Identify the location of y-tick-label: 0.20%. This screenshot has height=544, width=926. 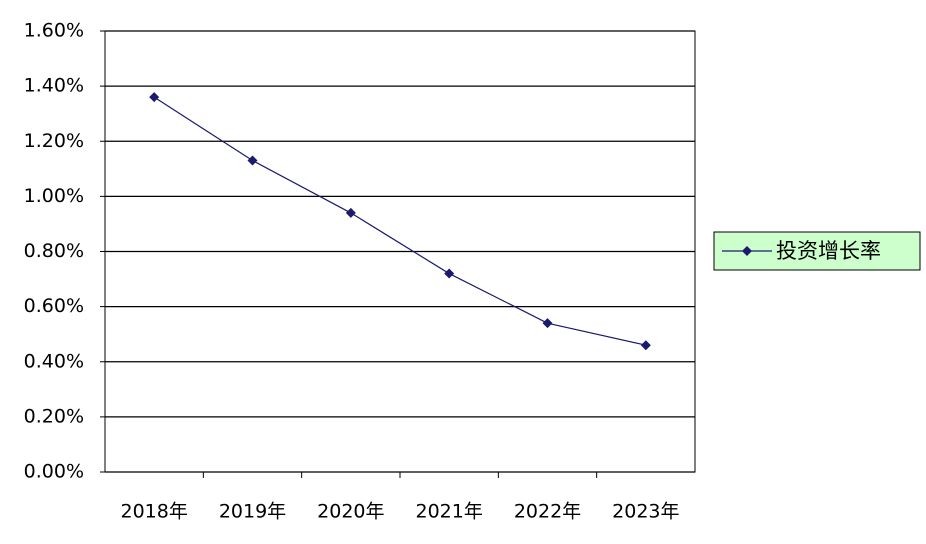
(54, 416).